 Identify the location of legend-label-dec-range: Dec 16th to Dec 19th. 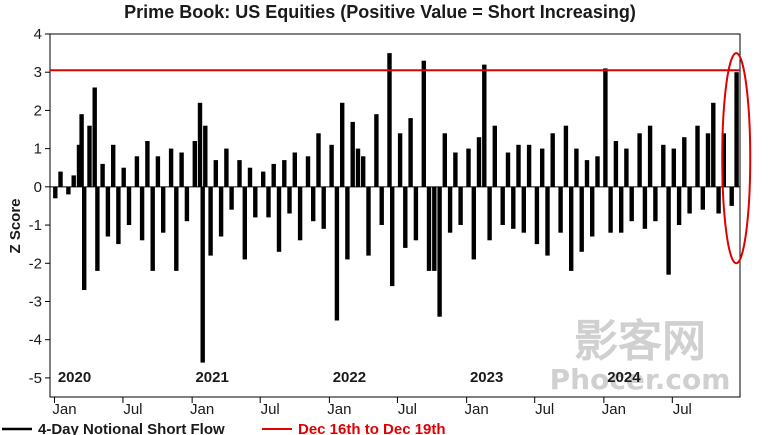
(372, 428).